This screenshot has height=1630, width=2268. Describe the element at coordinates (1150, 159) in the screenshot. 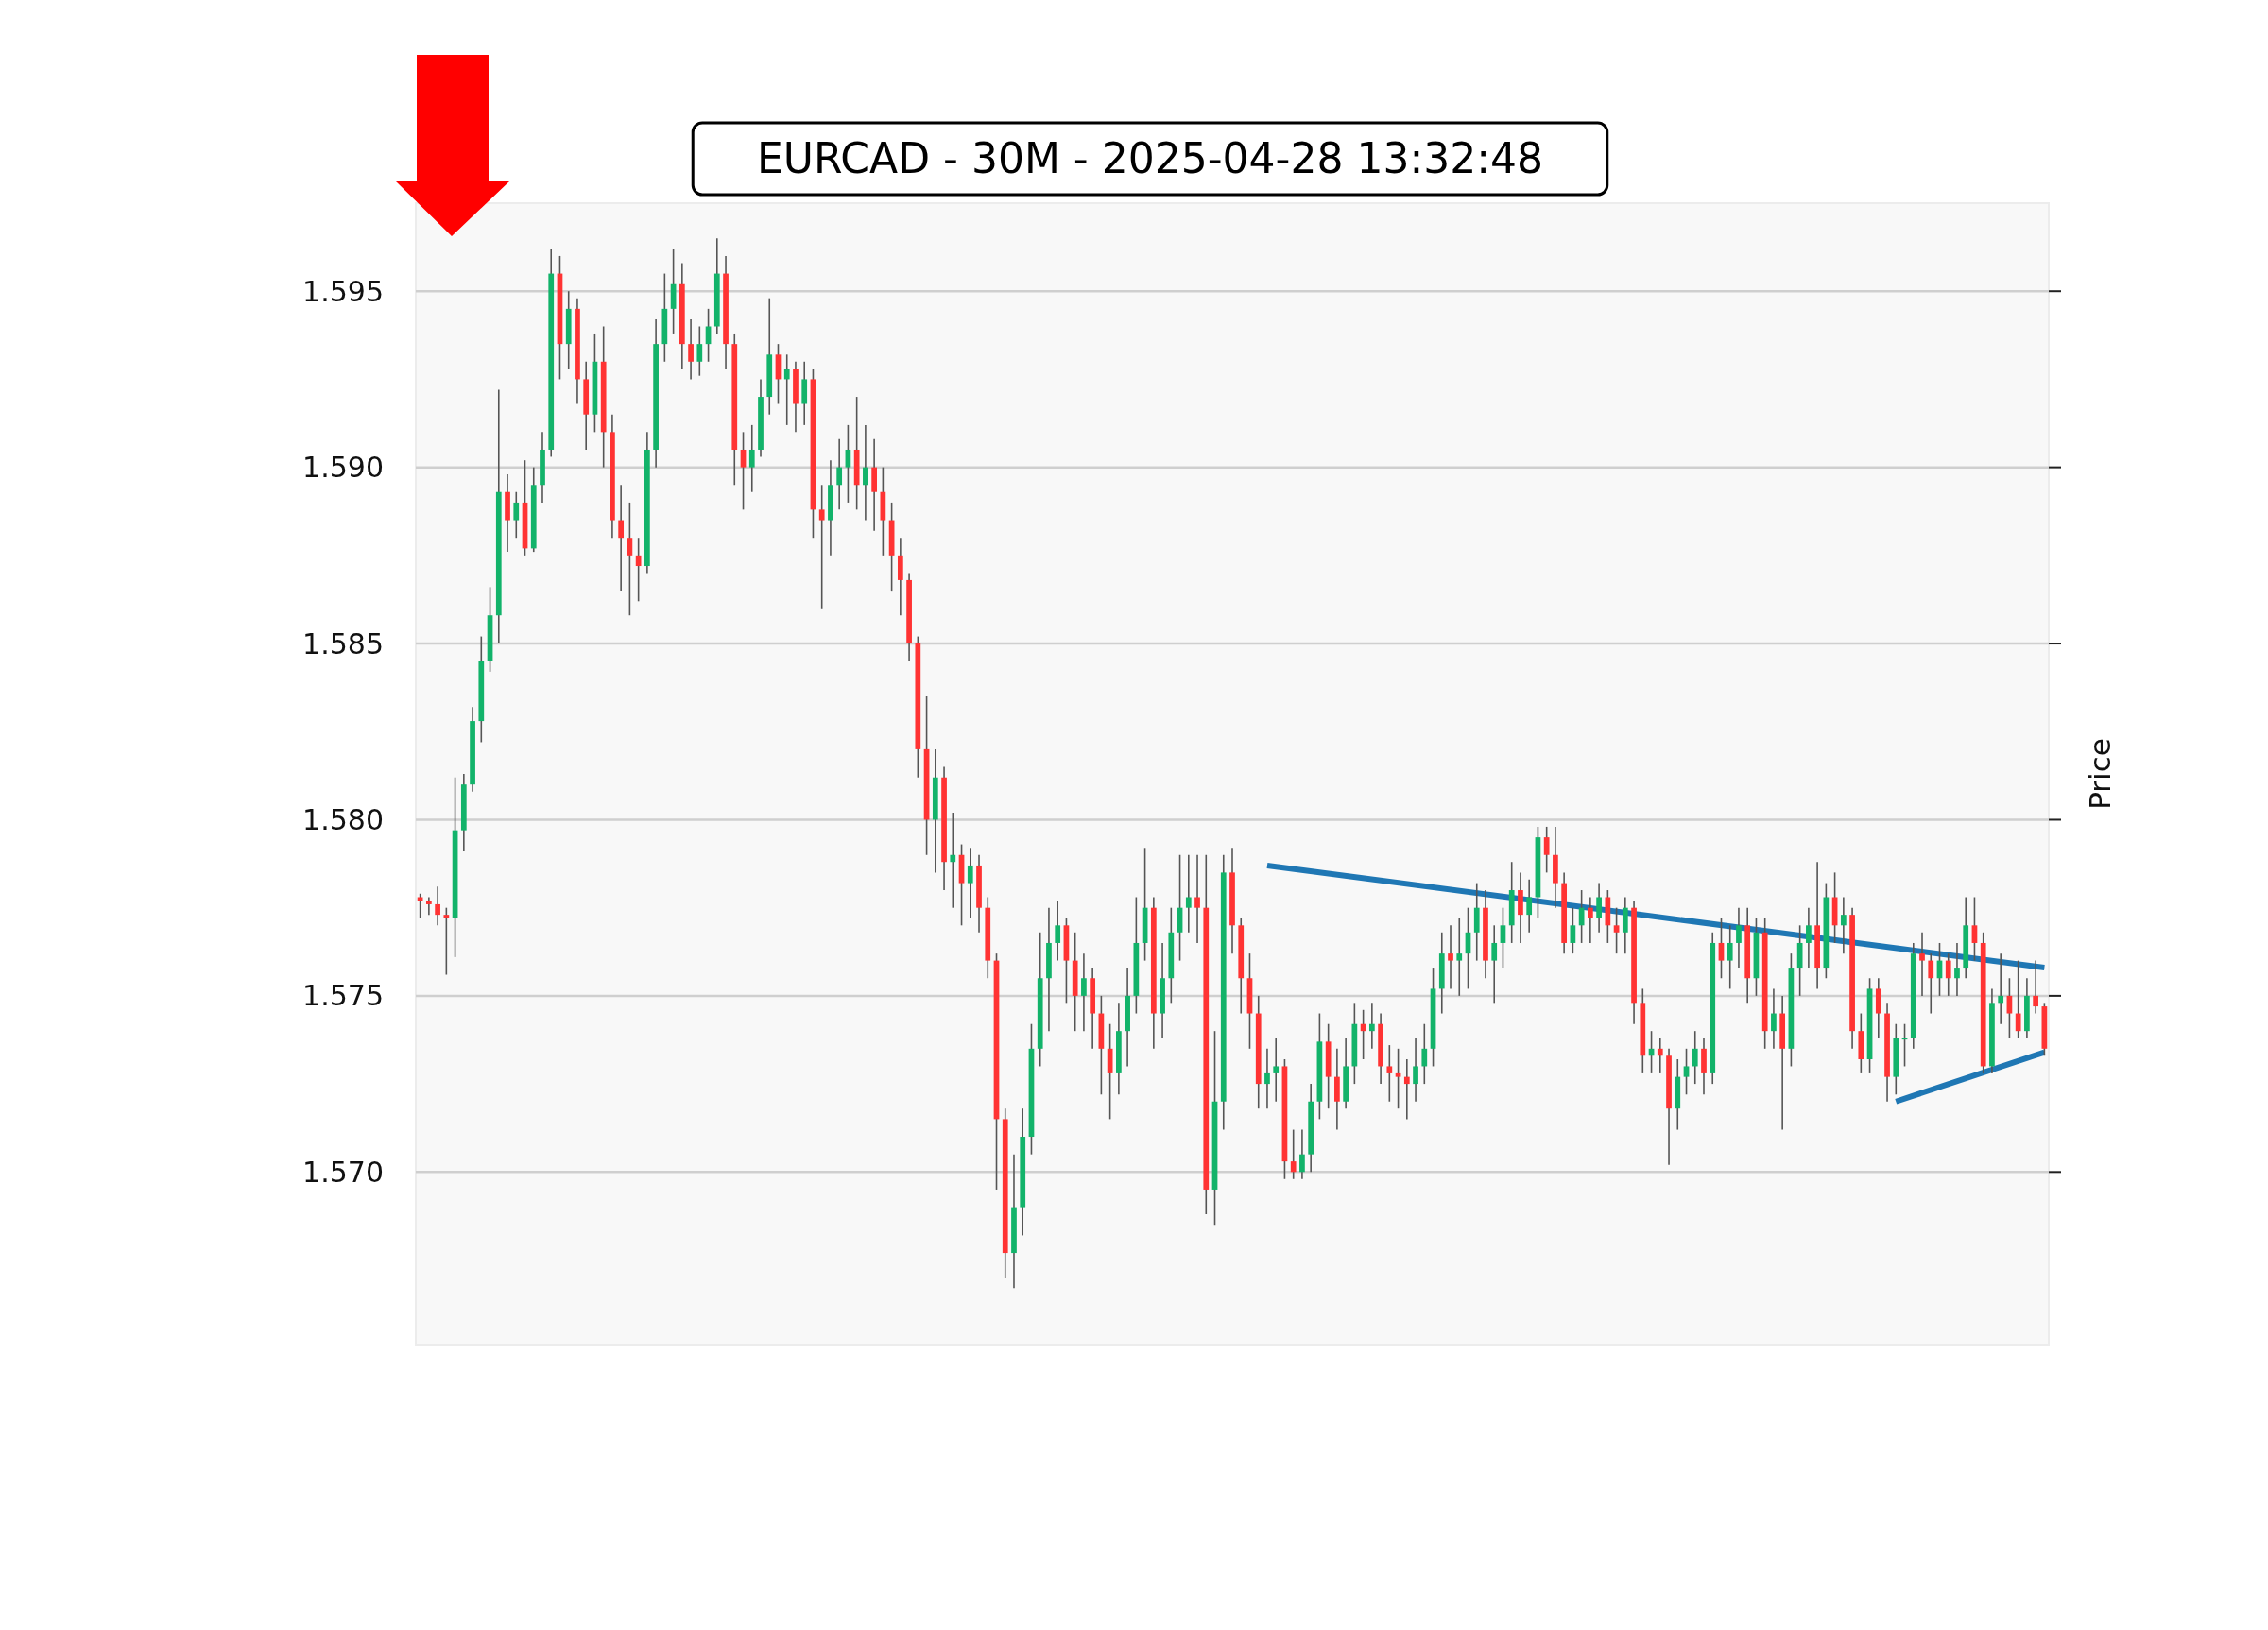

I see `chart-title: EURCAD - 30M - 2025-04-28 13:32:48` at that location.